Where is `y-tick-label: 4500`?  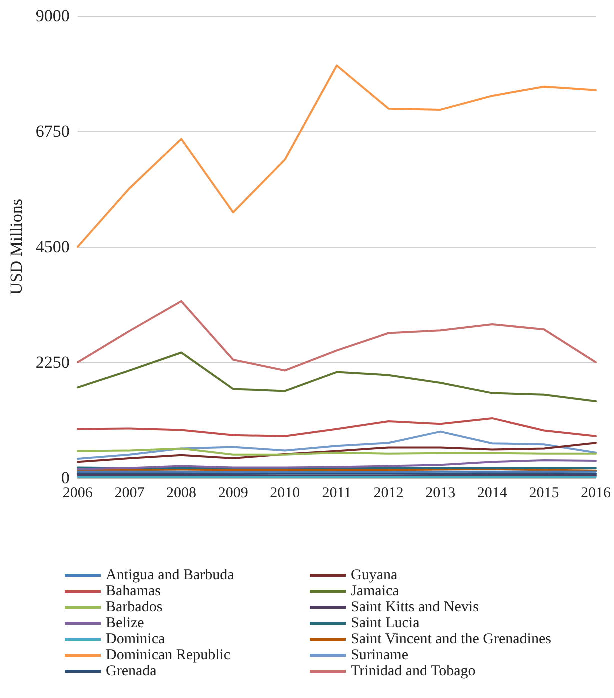 y-tick-label: 4500 is located at coordinates (53, 247).